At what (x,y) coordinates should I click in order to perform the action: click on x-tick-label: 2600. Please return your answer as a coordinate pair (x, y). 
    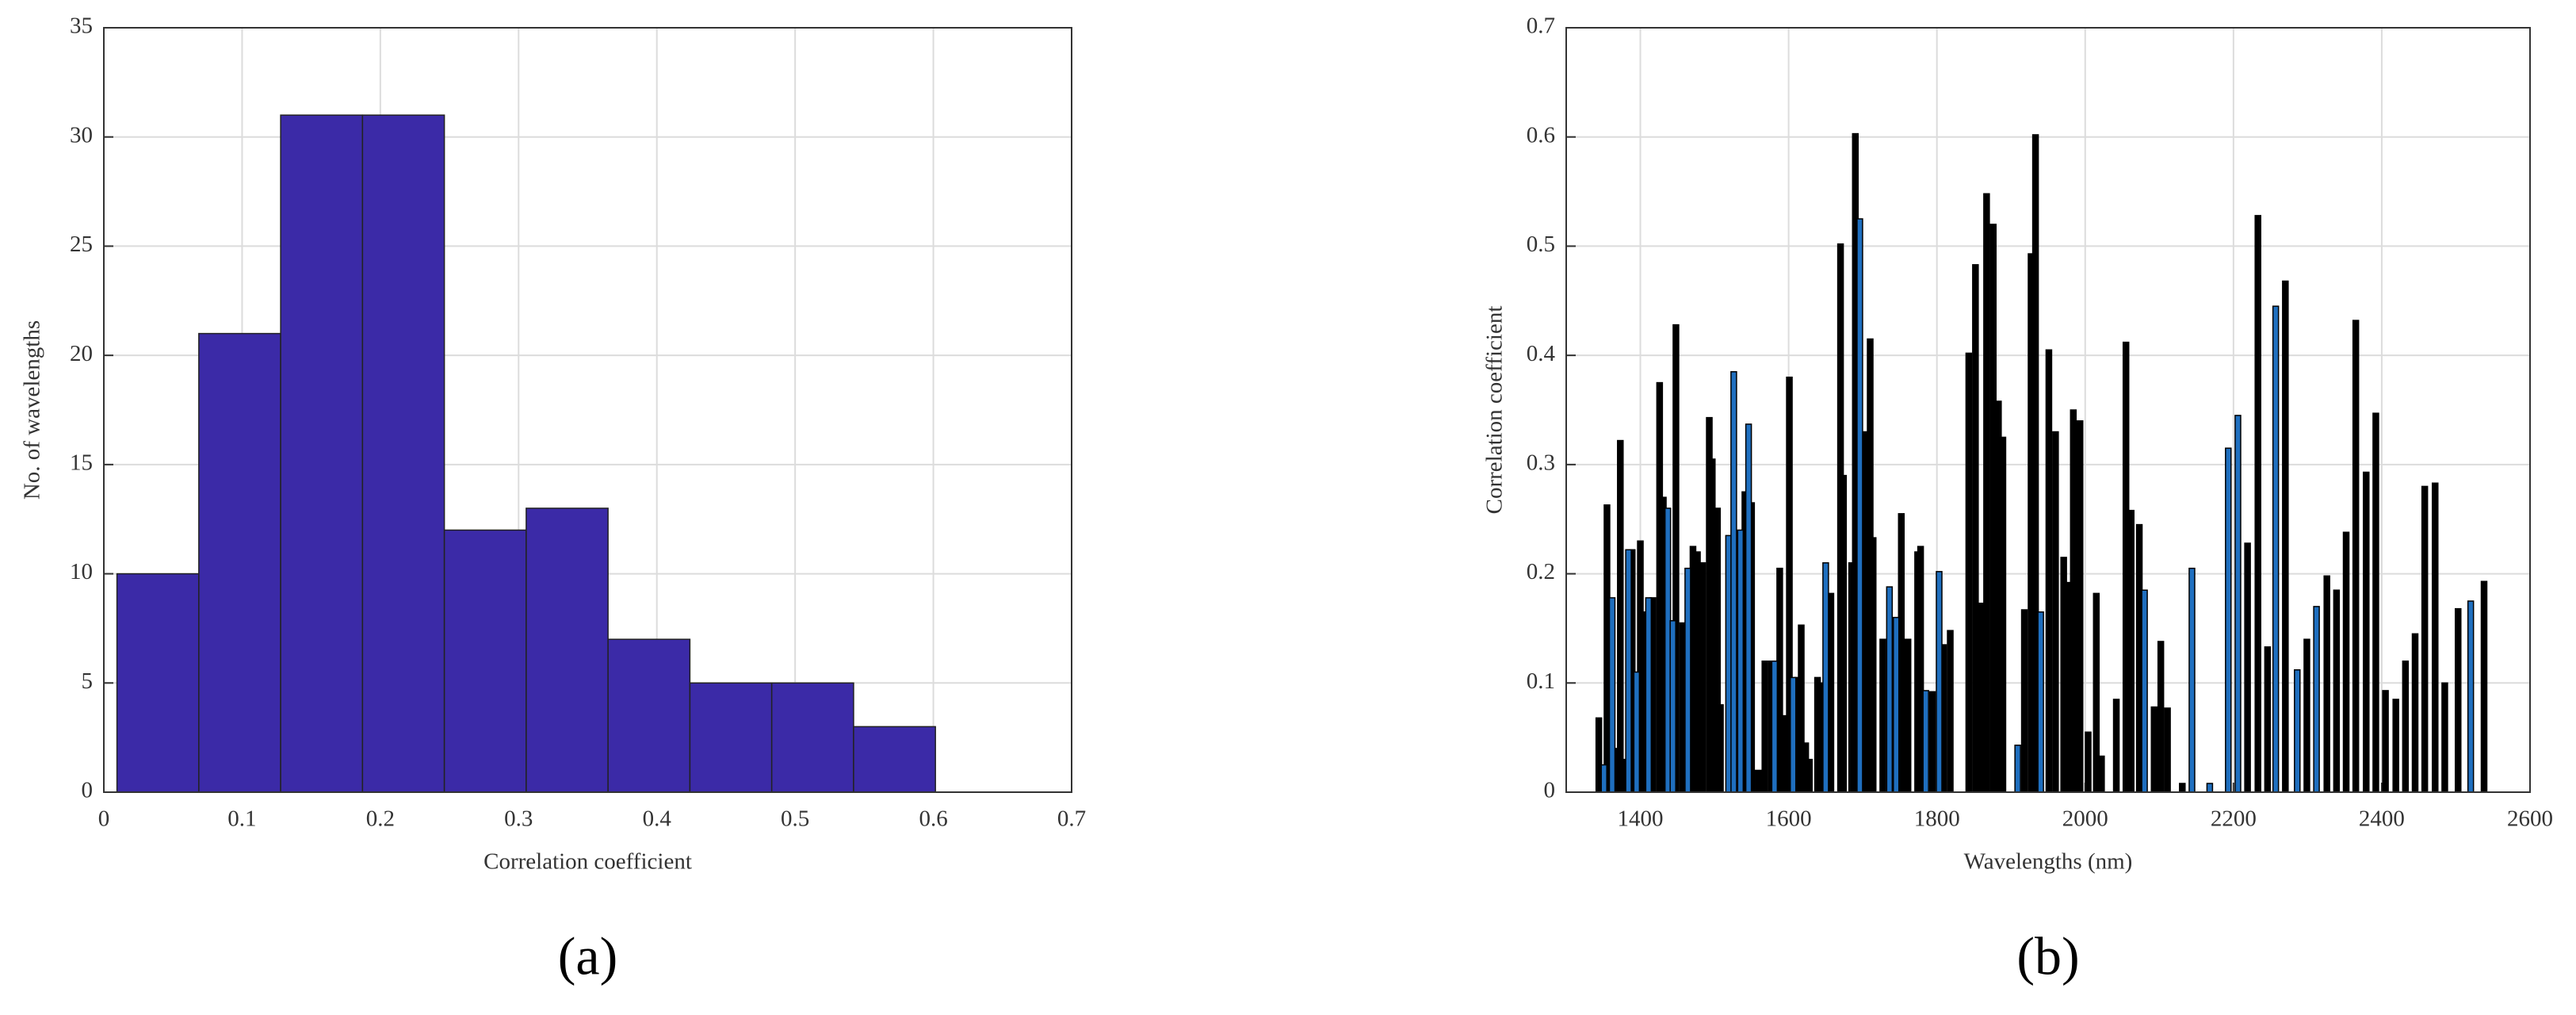
    Looking at the image, I should click on (2530, 819).